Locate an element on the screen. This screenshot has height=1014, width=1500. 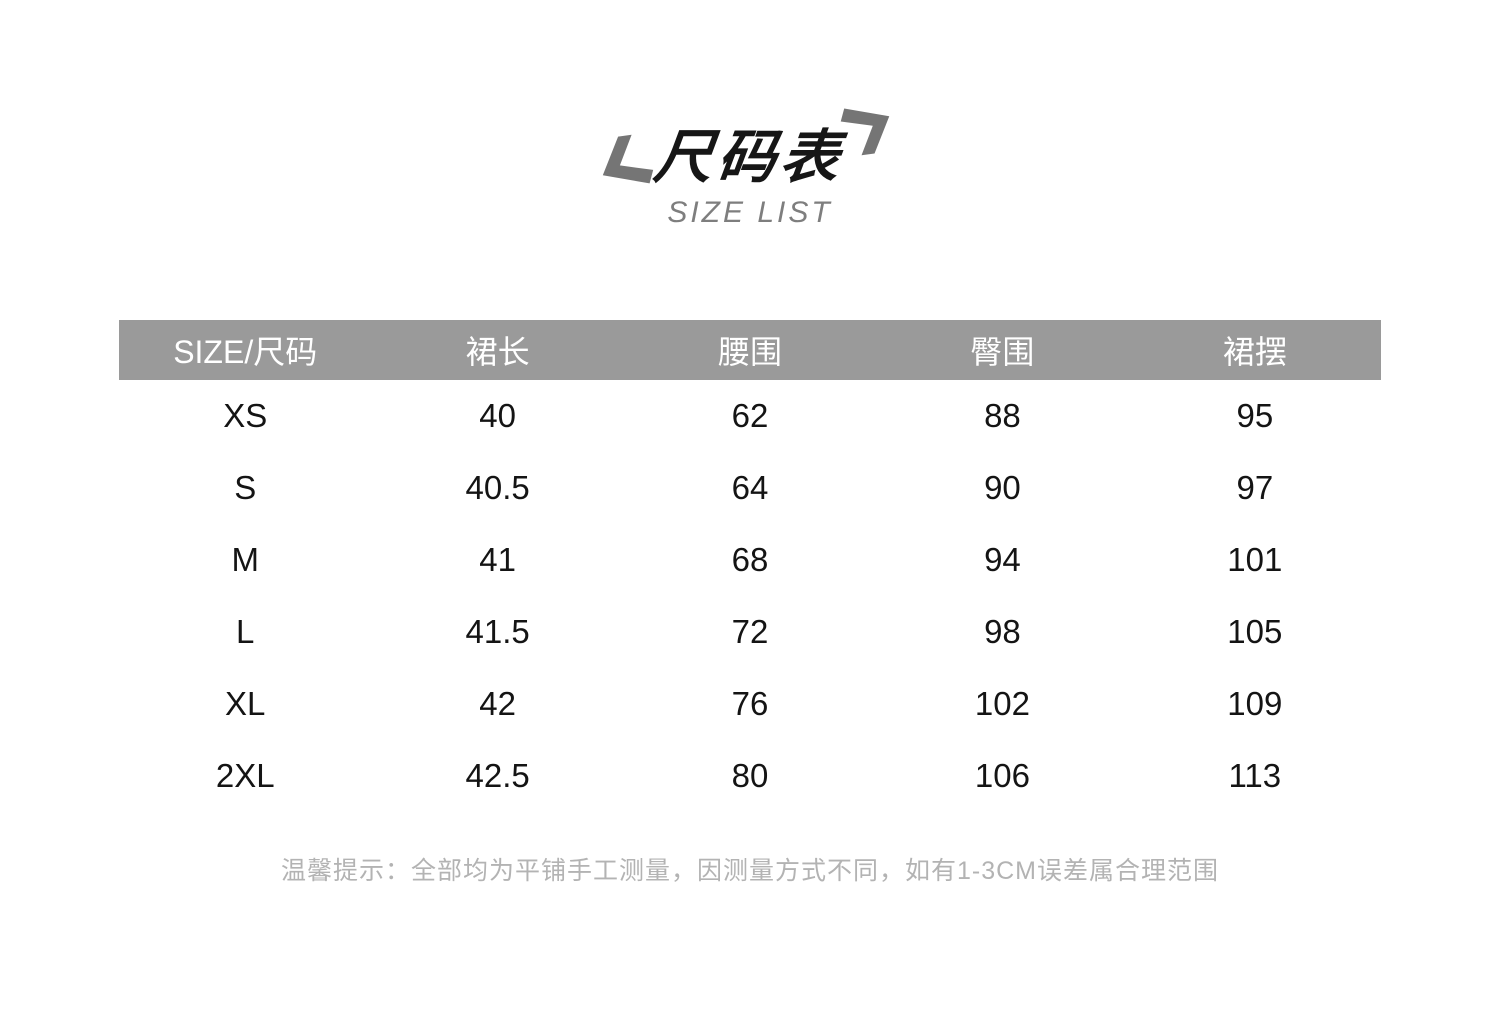
size-chart-title: 尺码表 is located at coordinates (749, 157).